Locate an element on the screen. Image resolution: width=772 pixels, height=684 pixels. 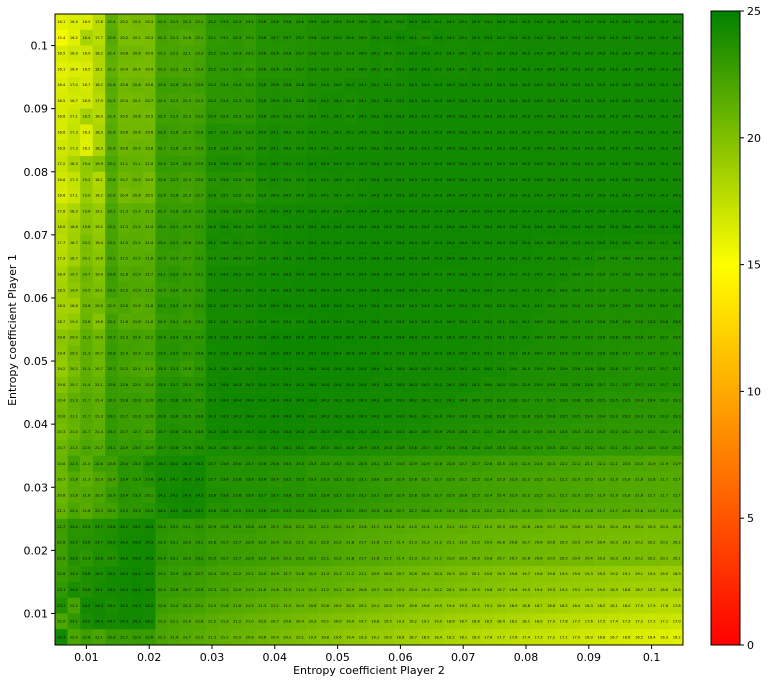
heatmap-cell-value: 23.4 is located at coordinates (74, 527).